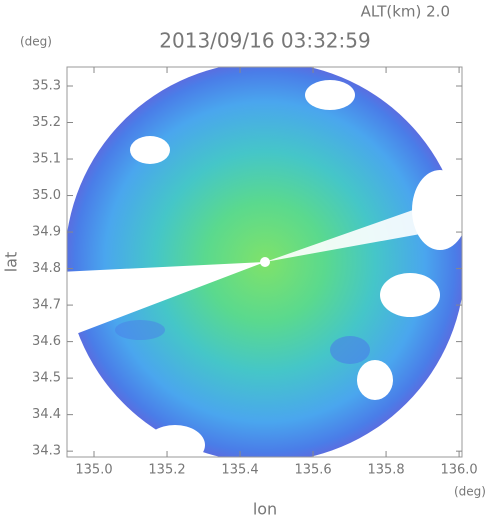 The image size is (491, 521). Describe the element at coordinates (46, 305) in the screenshot. I see `y-tick-label: 34.7` at that location.